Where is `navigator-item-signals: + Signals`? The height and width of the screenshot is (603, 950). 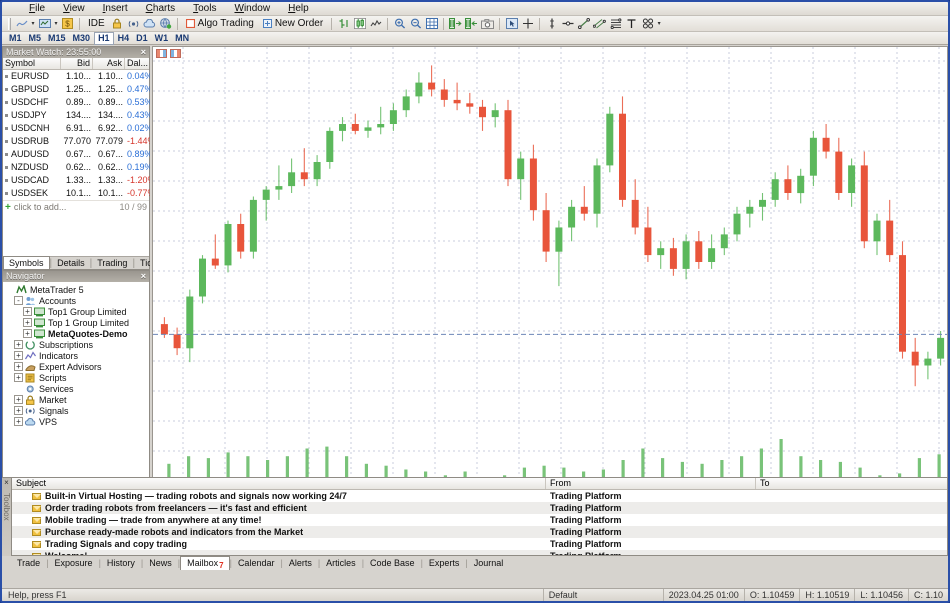
navigator-item-signals: + Signals is located at coordinates (77, 410).